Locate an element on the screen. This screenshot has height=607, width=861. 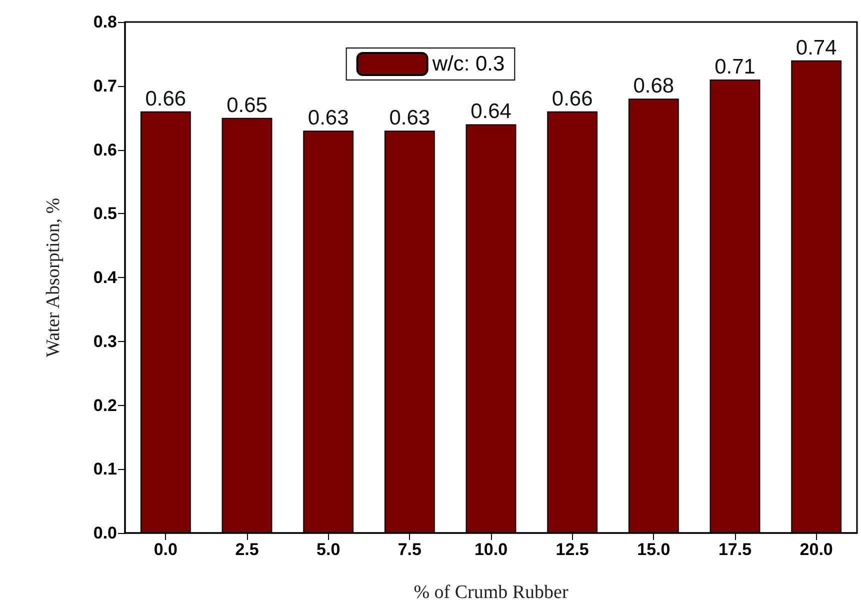
data-label: 0.68 is located at coordinates (653, 86).